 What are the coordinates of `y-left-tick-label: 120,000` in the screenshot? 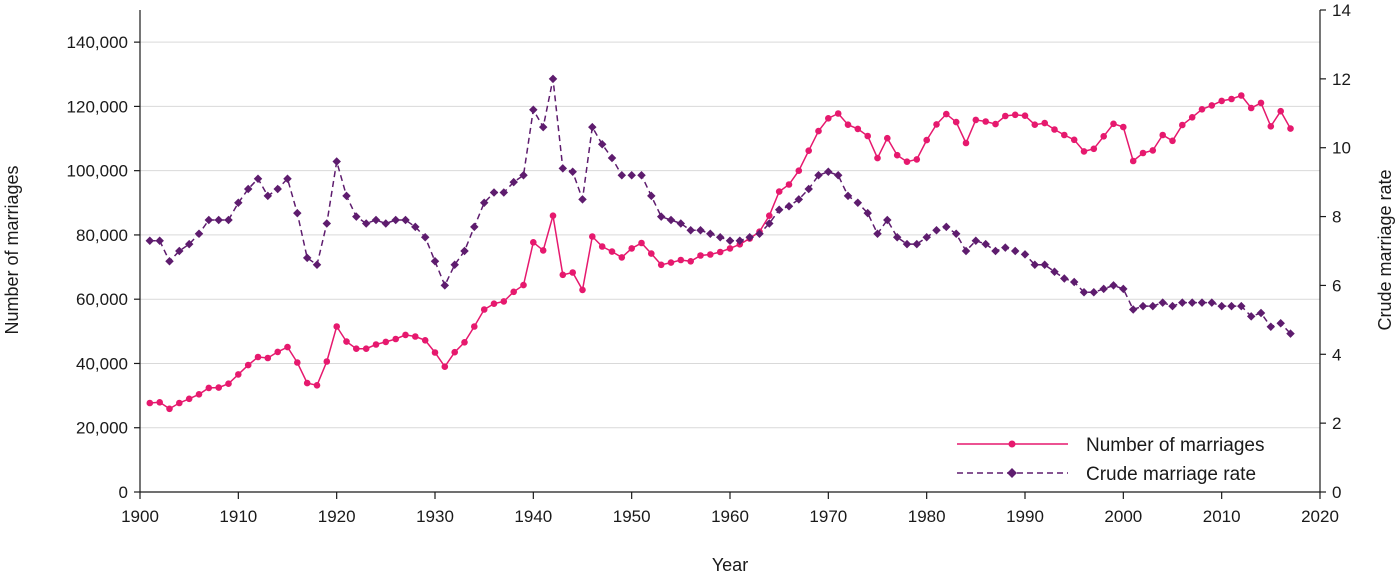 It's located at (97, 106).